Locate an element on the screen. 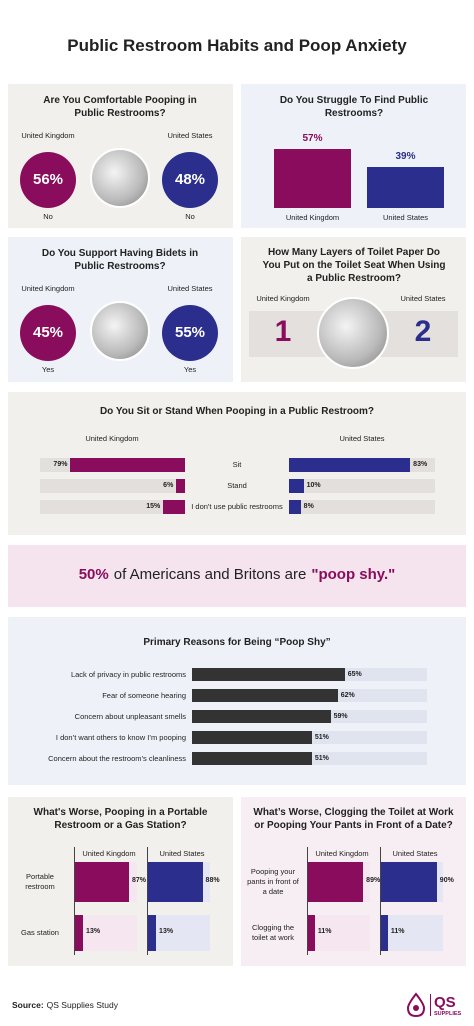 The height and width of the screenshot is (1026, 474). logo-icon is located at coordinates (416, 1005).